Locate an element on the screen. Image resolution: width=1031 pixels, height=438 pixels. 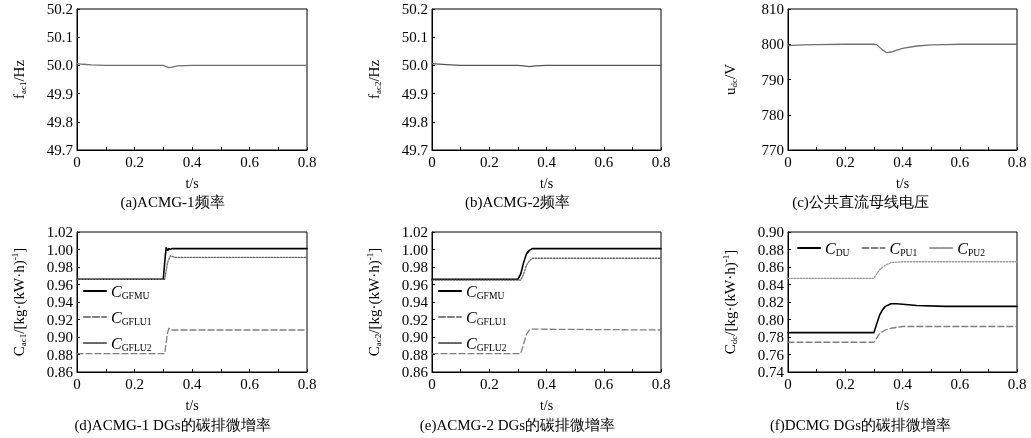
text: (d)ACMG-1 DGs的碳排微增率 is located at coordinates (172, 425).